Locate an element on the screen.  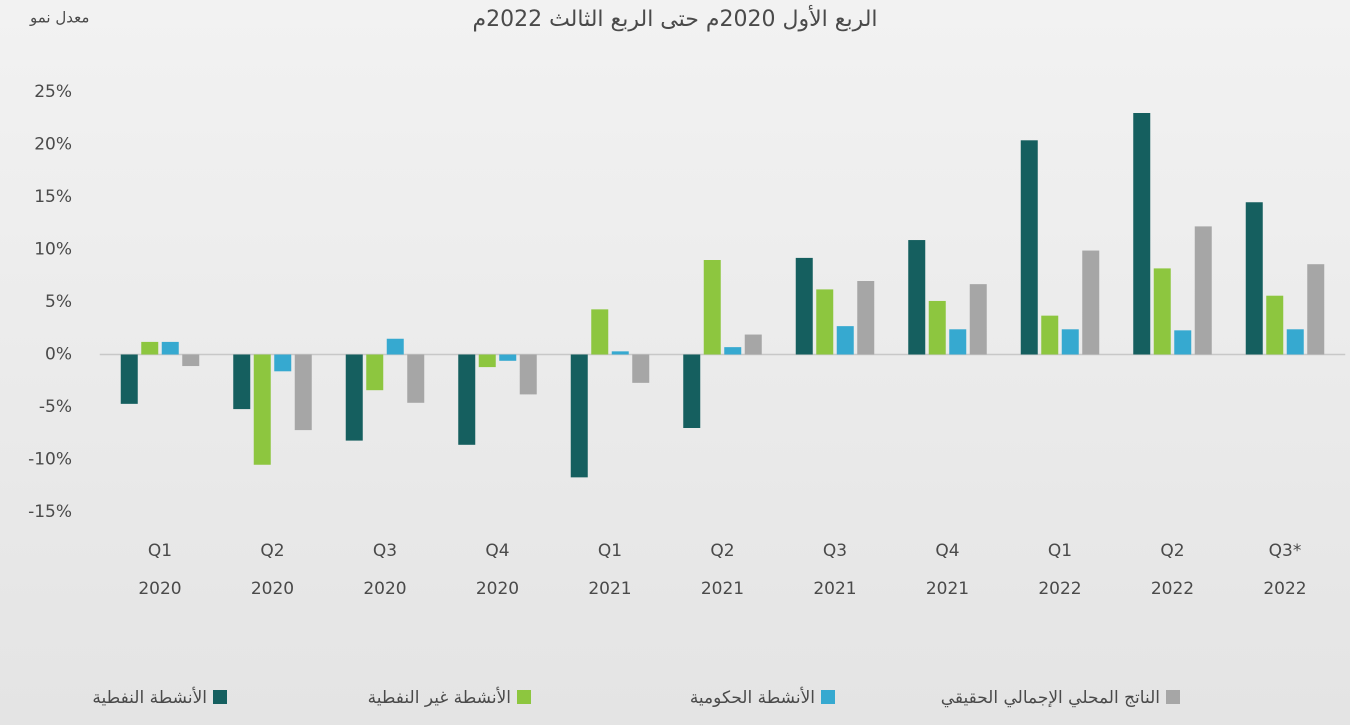
y-tick-label: 15% is located at coordinates (53, 197).